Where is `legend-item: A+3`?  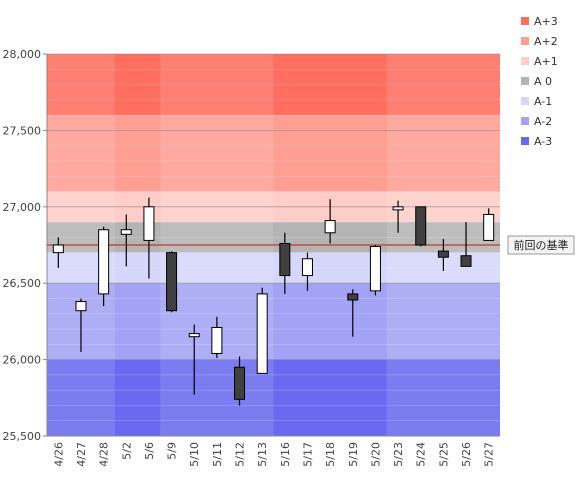 legend-item: A+3 is located at coordinates (539, 21).